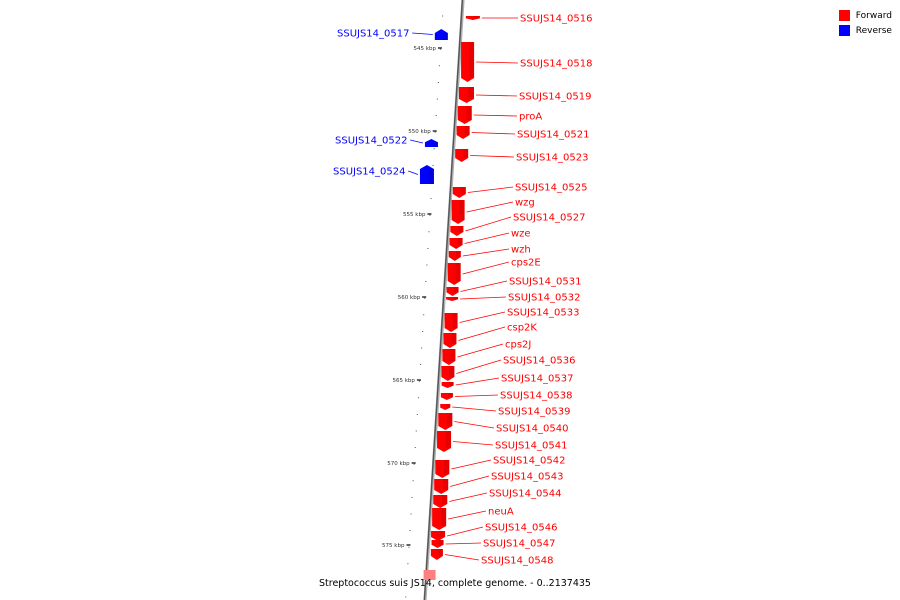 Image resolution: width=900 pixels, height=600 pixels. Describe the element at coordinates (534, 412) in the screenshot. I see `gene-label: SSUJS14_0539` at that location.